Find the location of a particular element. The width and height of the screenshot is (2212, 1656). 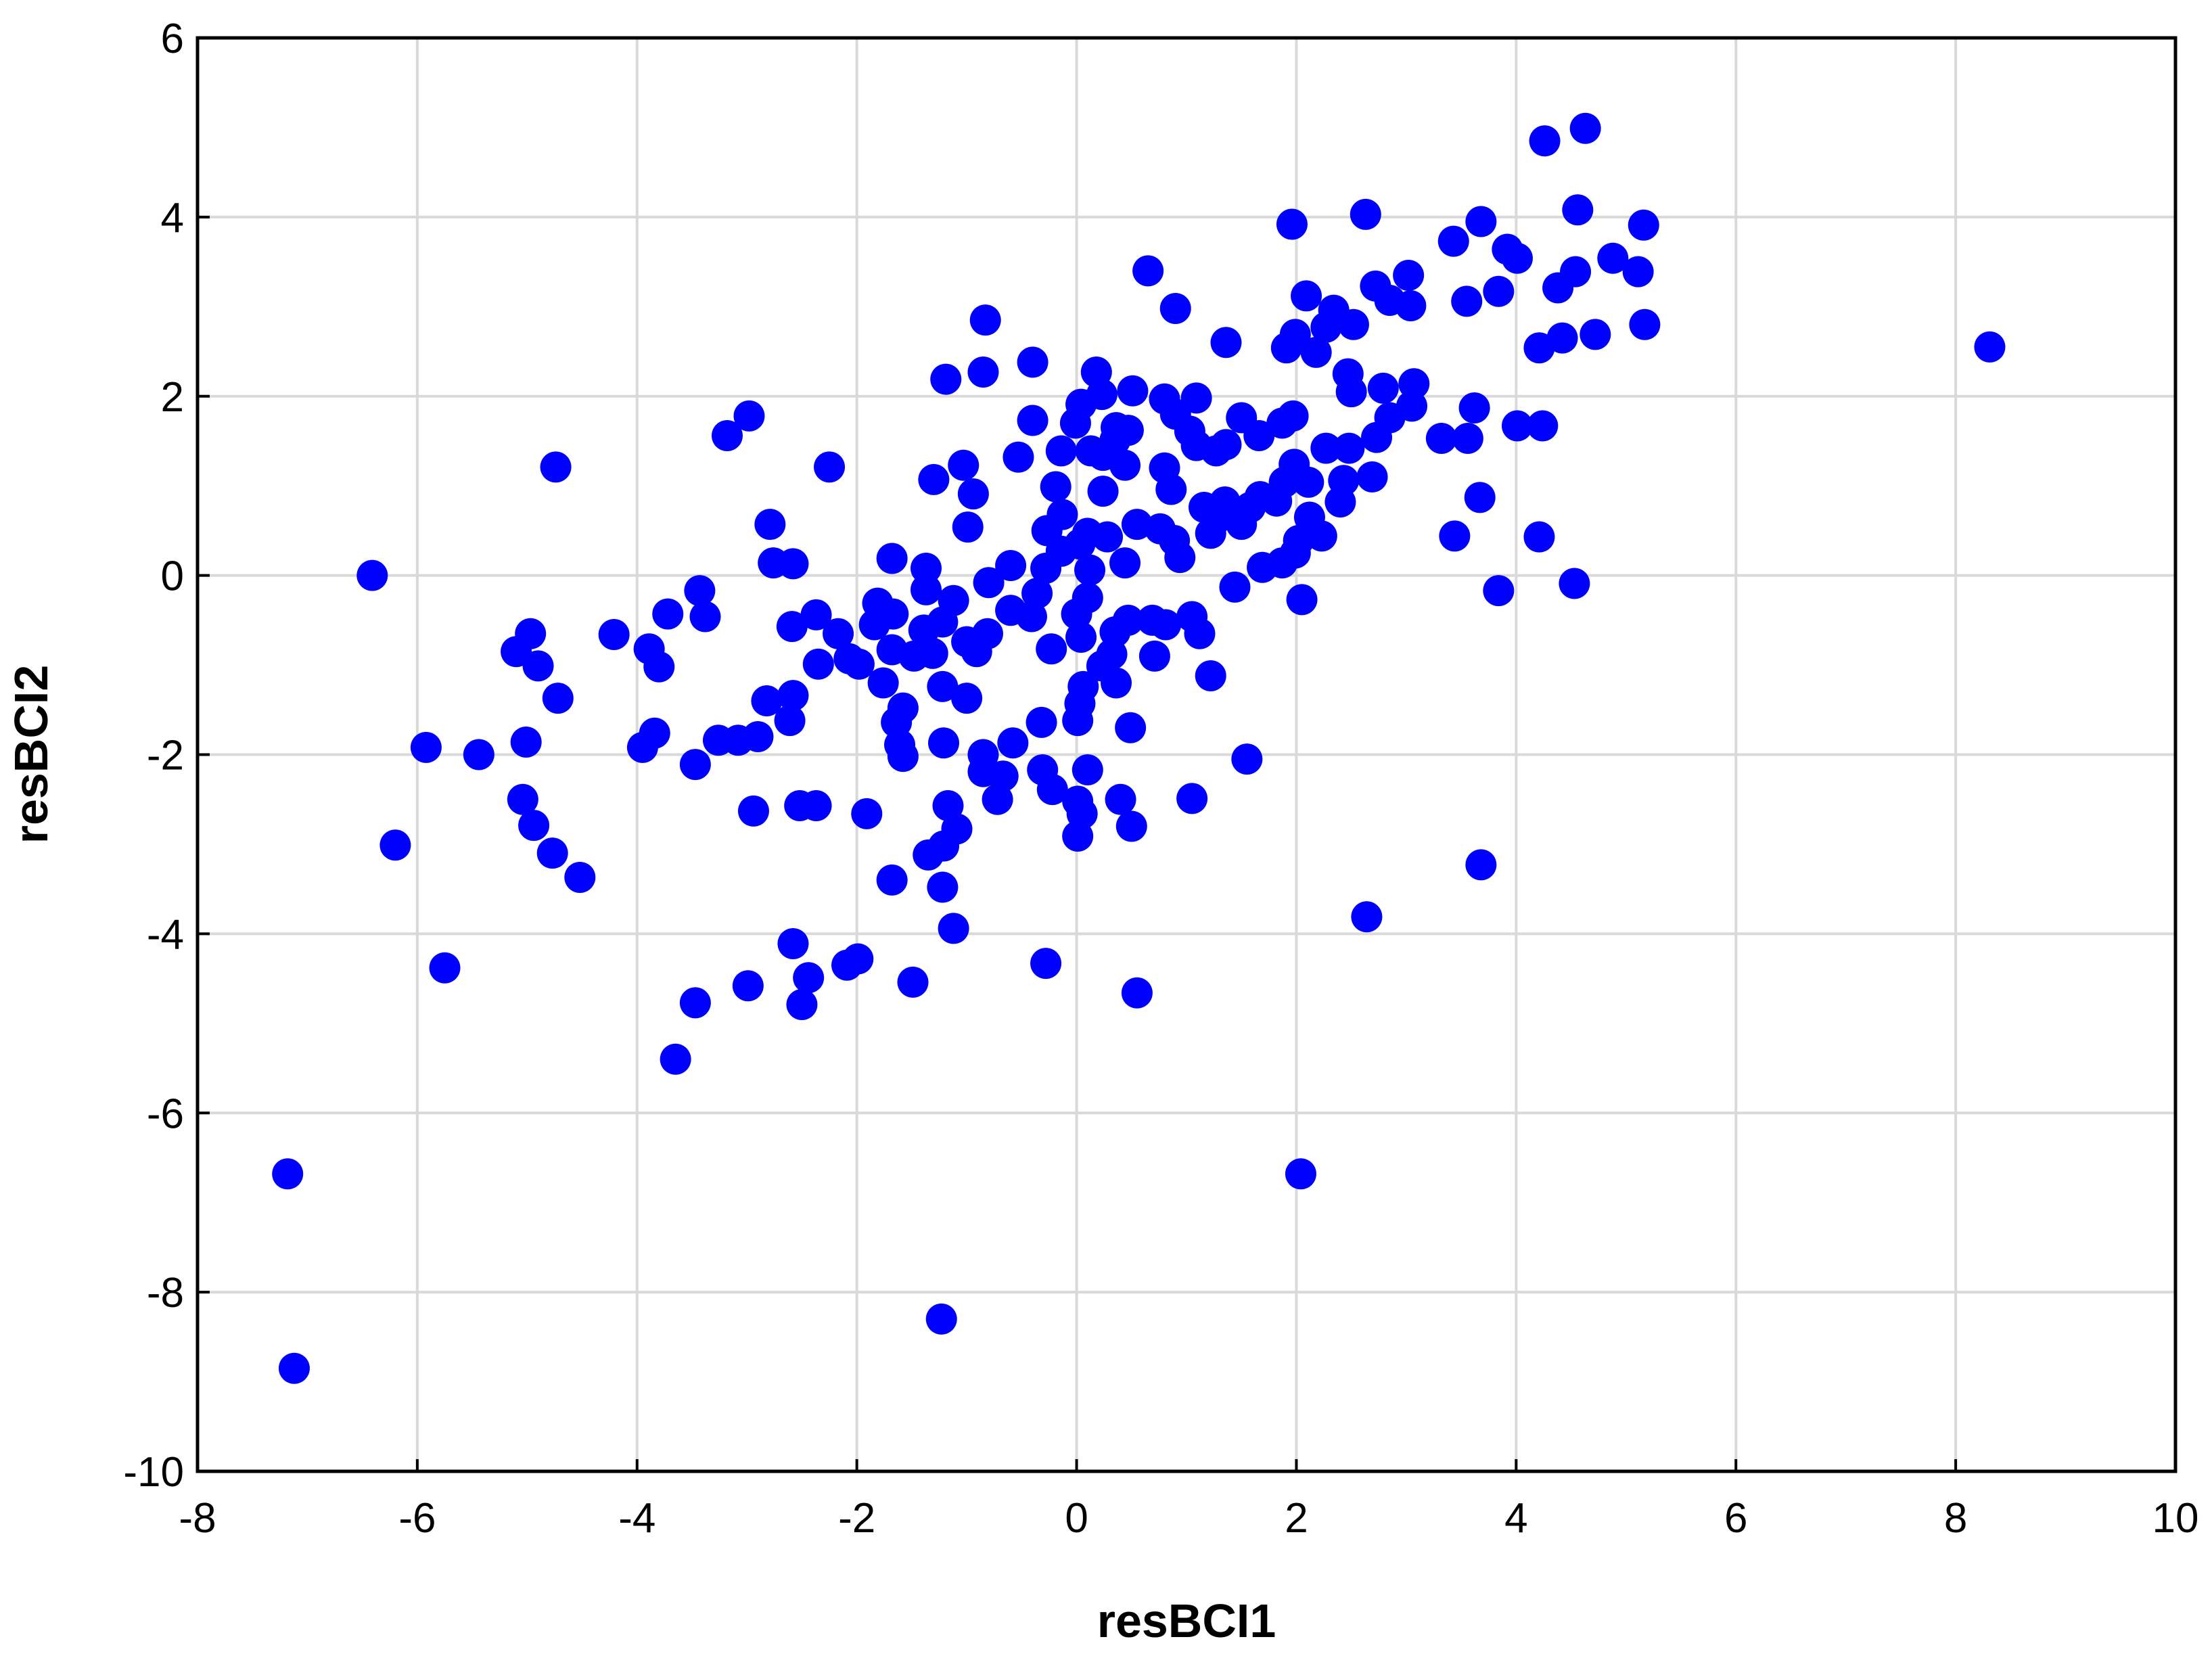

x-tick-label: -8 is located at coordinates (197, 1518).